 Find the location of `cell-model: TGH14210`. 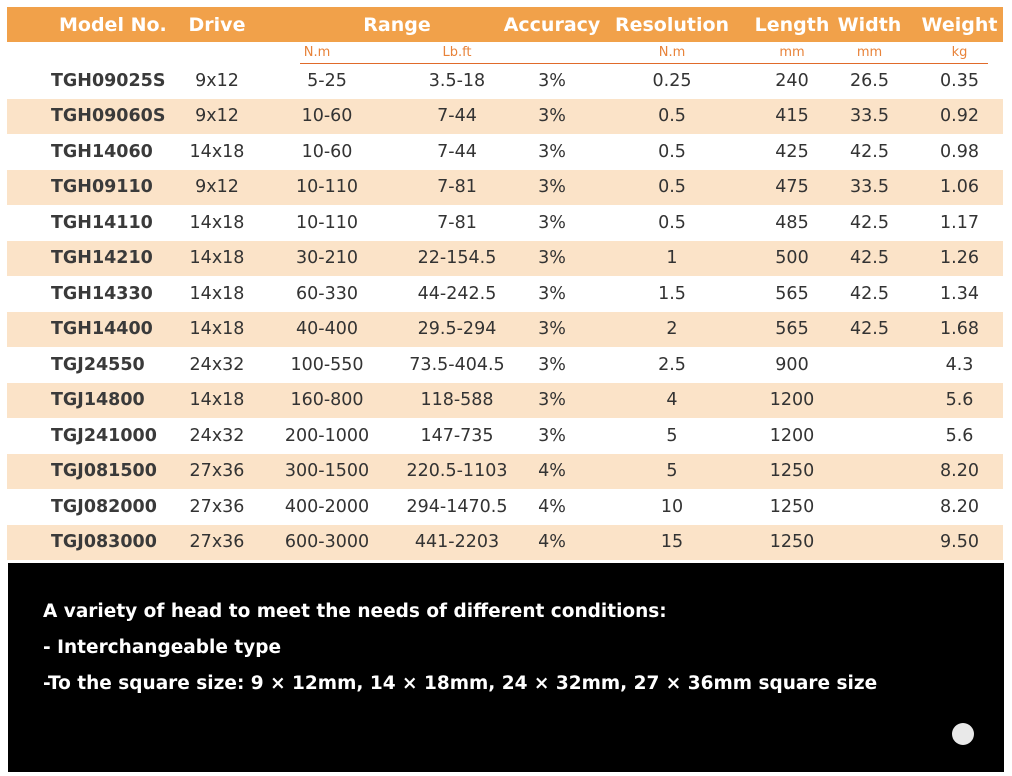

cell-model: TGH14210 is located at coordinates (102, 258).